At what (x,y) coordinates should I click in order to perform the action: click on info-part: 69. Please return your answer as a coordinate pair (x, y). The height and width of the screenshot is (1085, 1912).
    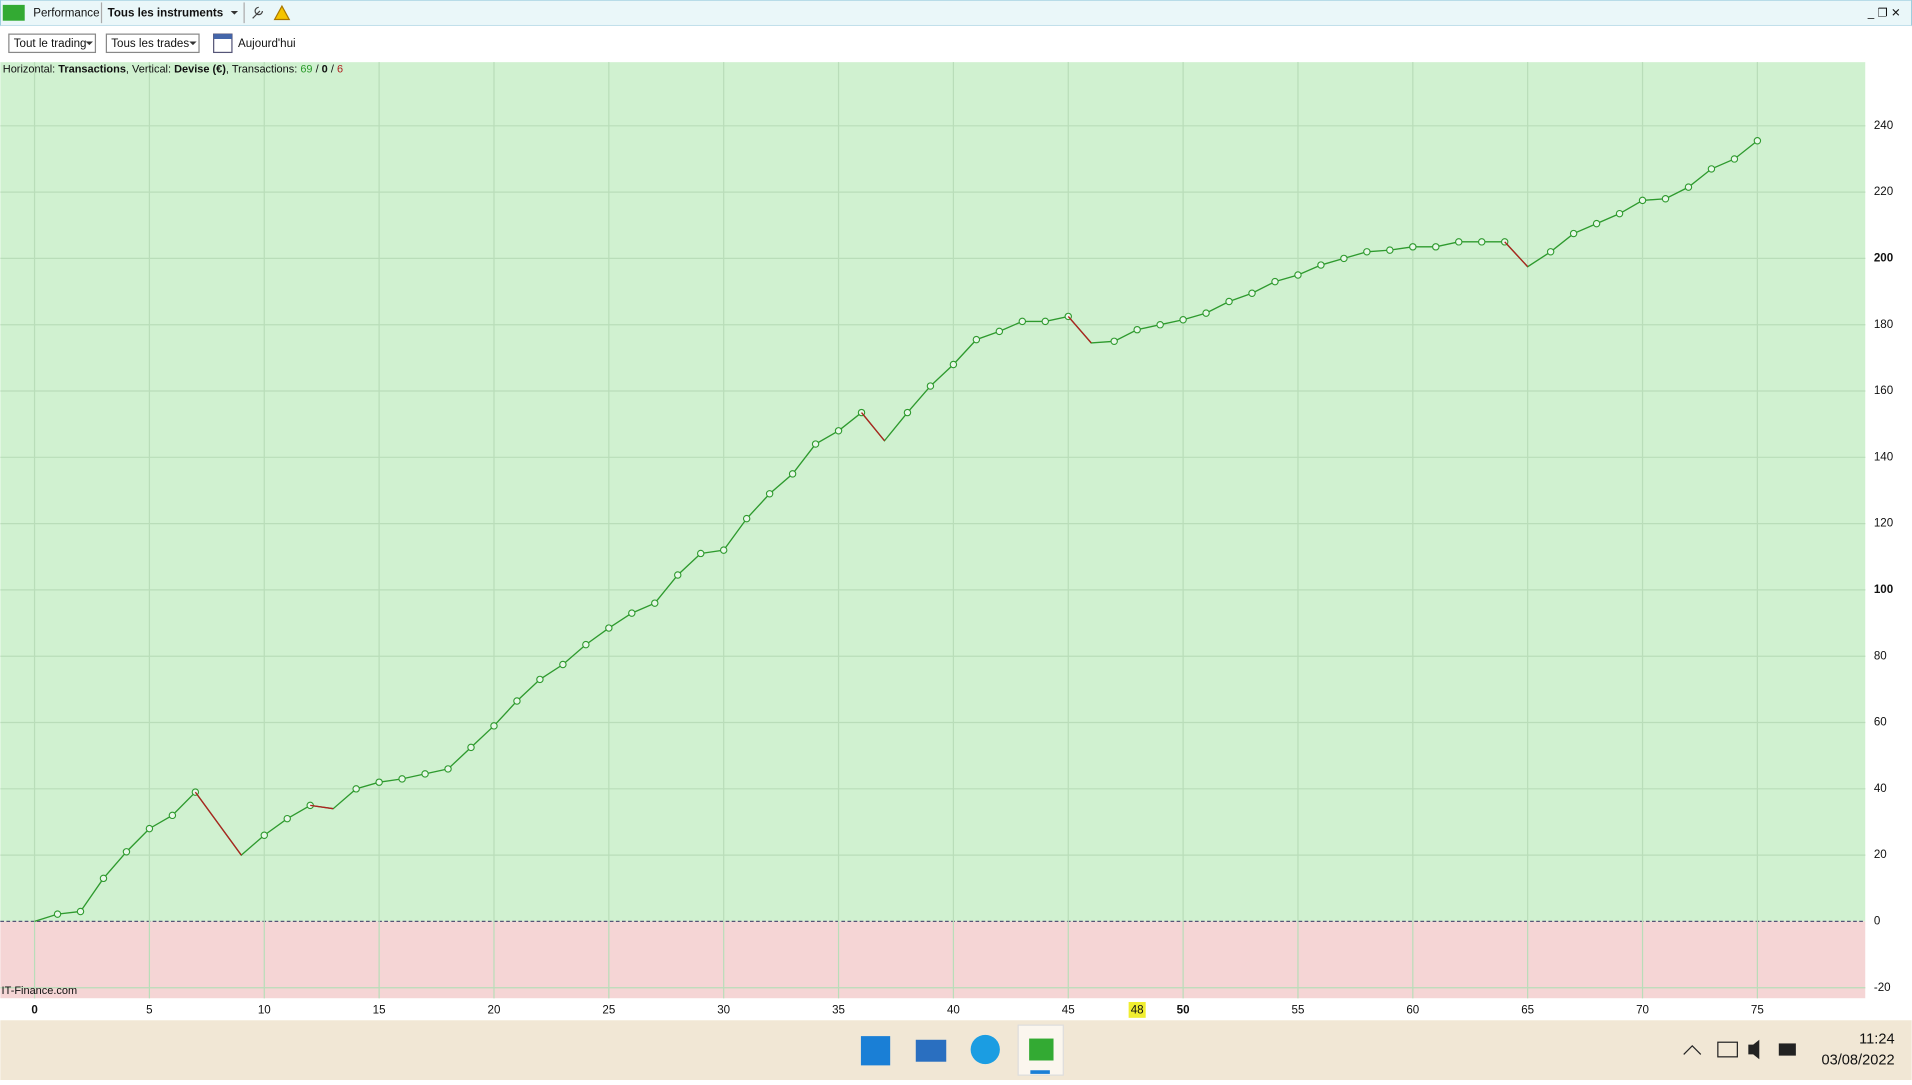
    Looking at the image, I should click on (306, 69).